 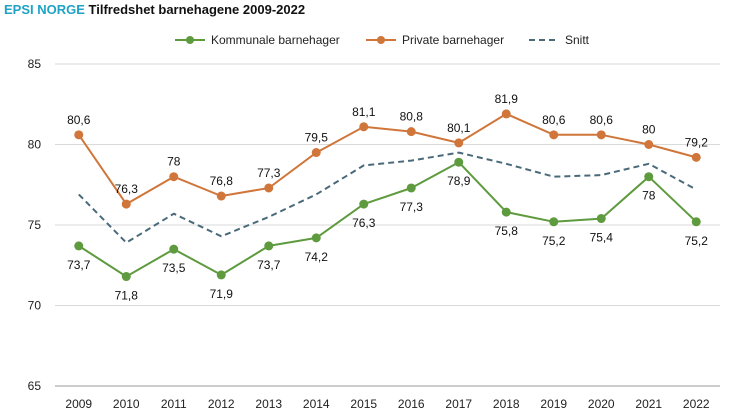 What do you see at coordinates (317, 138) in the screenshot?
I see `data-label-private: 79,5` at bounding box center [317, 138].